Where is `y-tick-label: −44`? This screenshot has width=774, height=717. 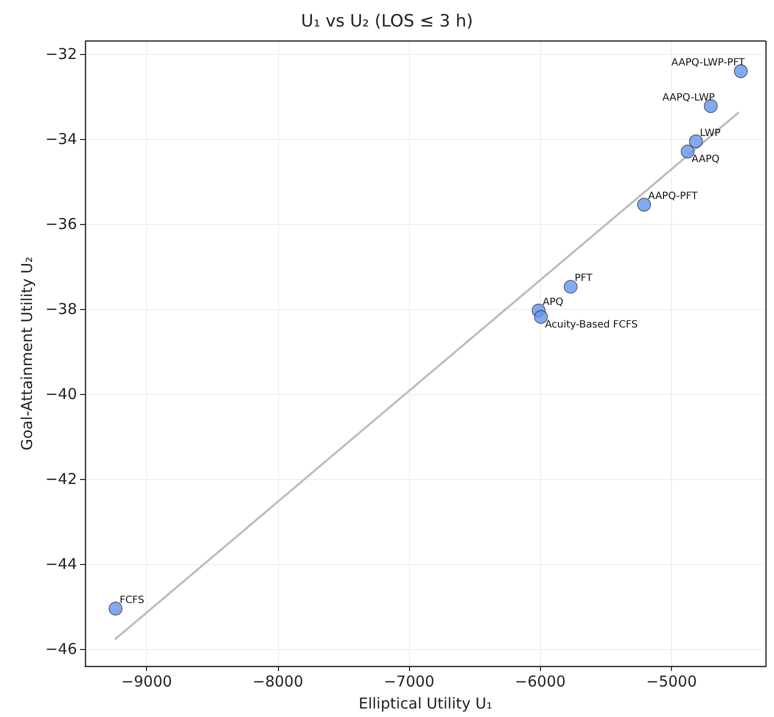
y-tick-label: −44 is located at coordinates (61, 563).